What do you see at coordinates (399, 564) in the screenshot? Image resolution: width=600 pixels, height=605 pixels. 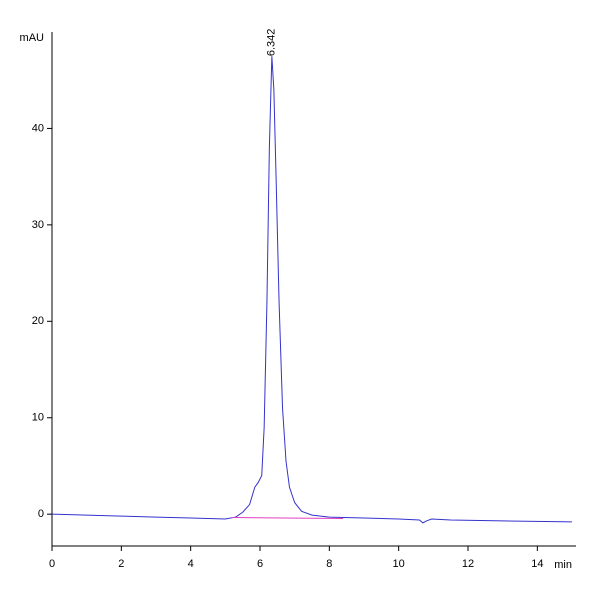 I see `x-tick-label: 10` at bounding box center [399, 564].